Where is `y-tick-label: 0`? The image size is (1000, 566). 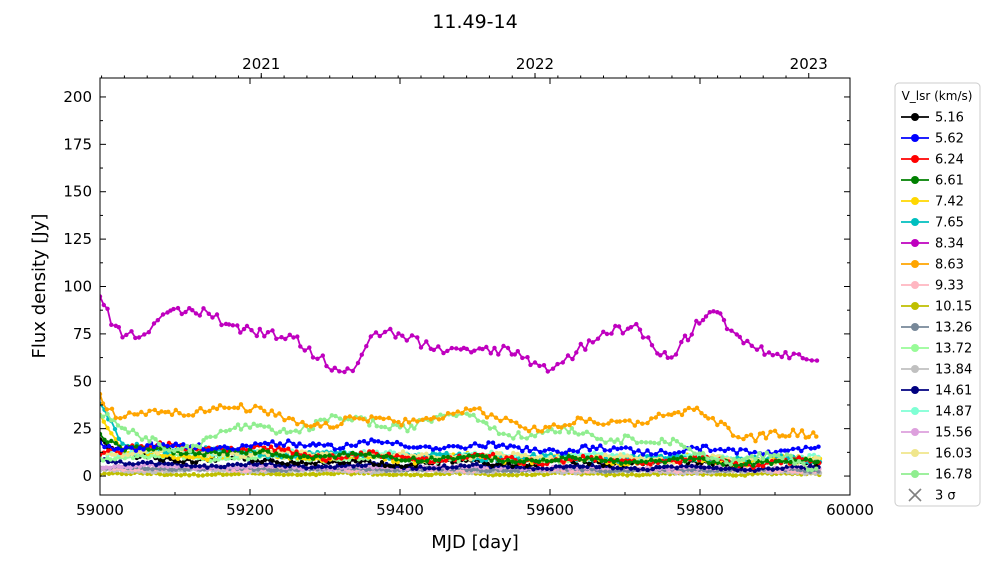 y-tick-label: 0 is located at coordinates (87, 476).